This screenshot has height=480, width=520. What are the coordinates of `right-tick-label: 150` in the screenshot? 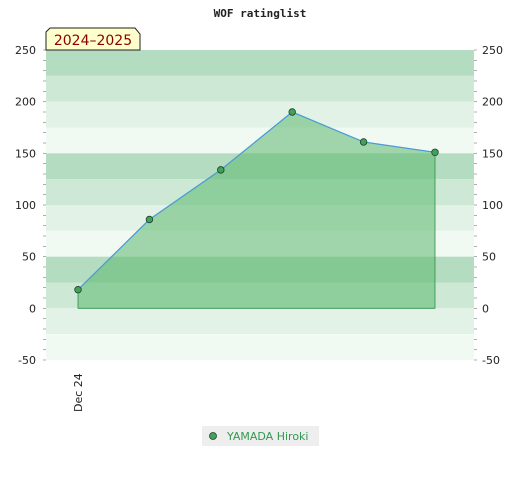 It's located at (492, 153).